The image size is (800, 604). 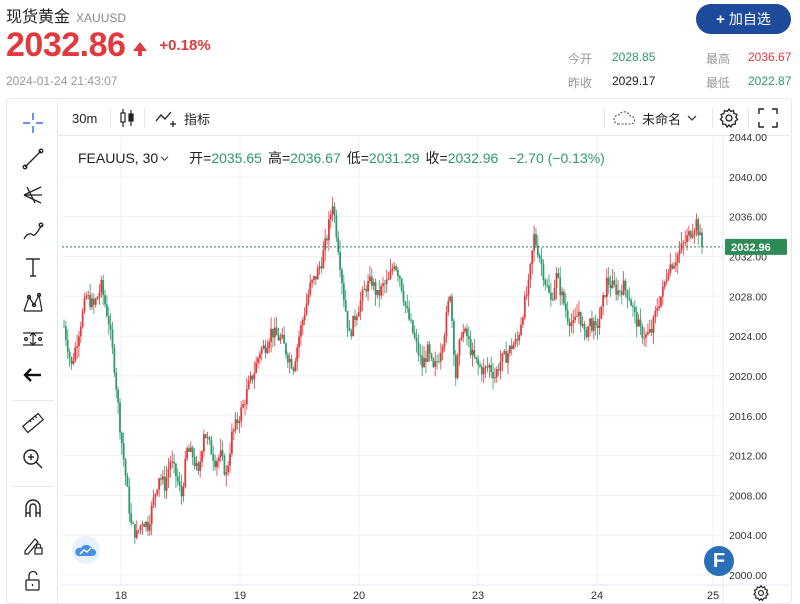 I want to click on toolbar-divider, so click(x=33, y=400).